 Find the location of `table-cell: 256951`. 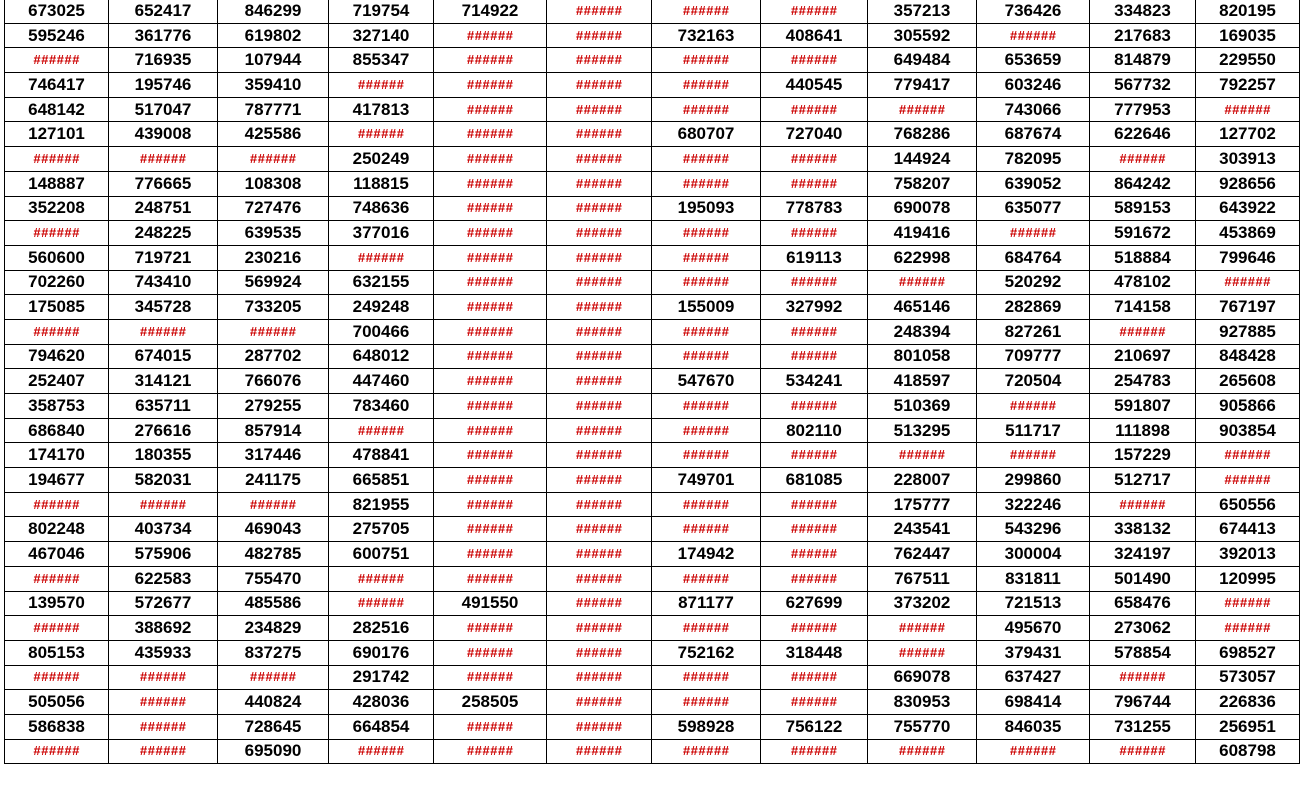

table-cell: 256951 is located at coordinates (1247, 726).